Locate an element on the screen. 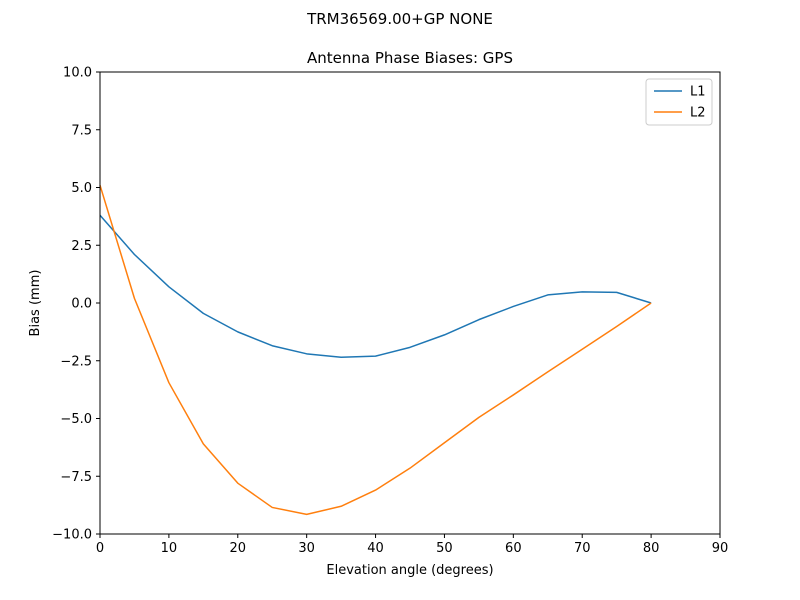 The height and width of the screenshot is (600, 800). legend-label-l2: L2 is located at coordinates (698, 113).